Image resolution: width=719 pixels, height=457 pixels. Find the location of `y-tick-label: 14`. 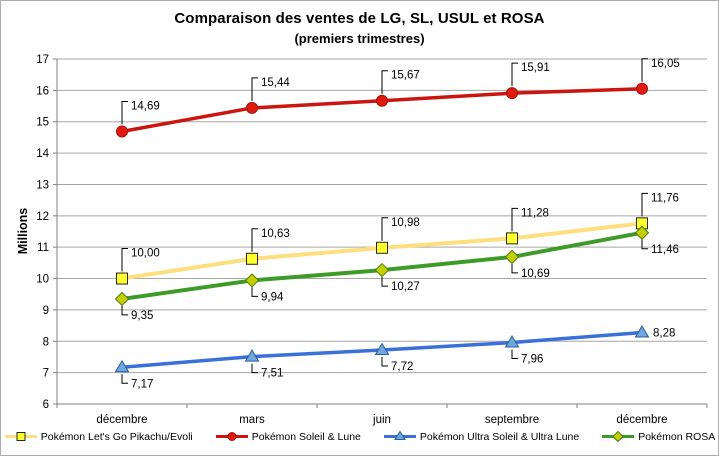

y-tick-label: 14 is located at coordinates (42, 154).